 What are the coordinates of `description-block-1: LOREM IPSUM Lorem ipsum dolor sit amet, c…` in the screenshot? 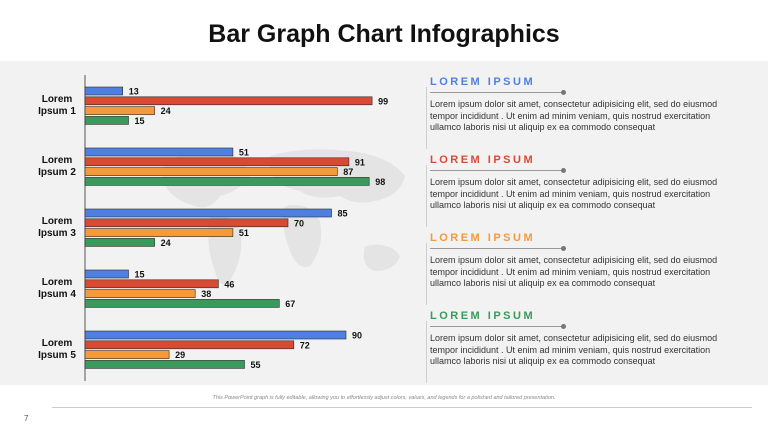 It's located at (578, 112).